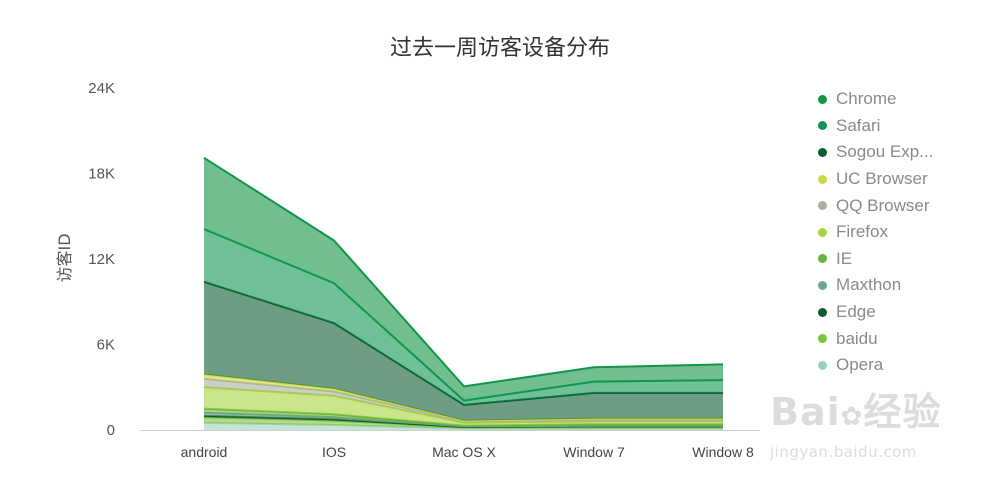  What do you see at coordinates (464, 452) in the screenshot?
I see `x-tick-label: Mac OS X` at bounding box center [464, 452].